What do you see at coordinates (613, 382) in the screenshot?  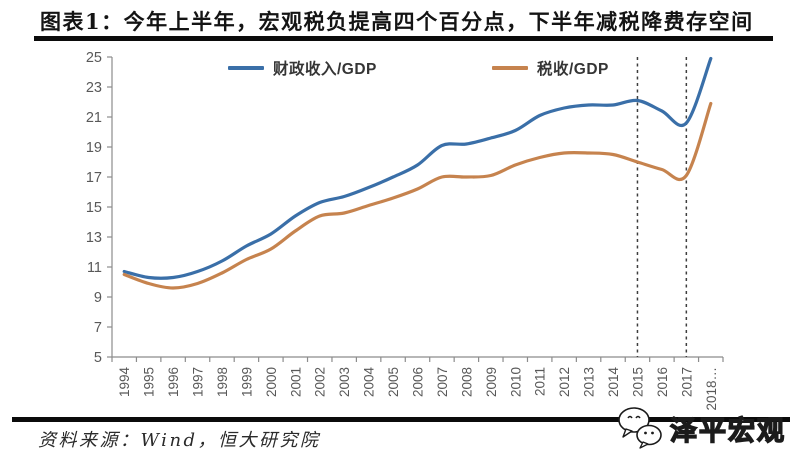 I see `x-axis-label: 2014` at bounding box center [613, 382].